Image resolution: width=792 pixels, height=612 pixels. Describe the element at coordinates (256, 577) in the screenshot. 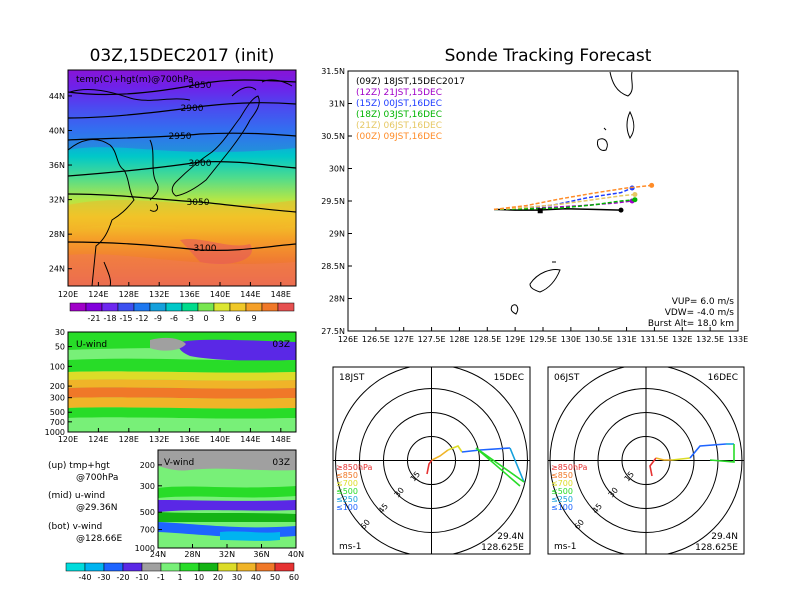

I see `wind-colorbar-label: 40` at that location.